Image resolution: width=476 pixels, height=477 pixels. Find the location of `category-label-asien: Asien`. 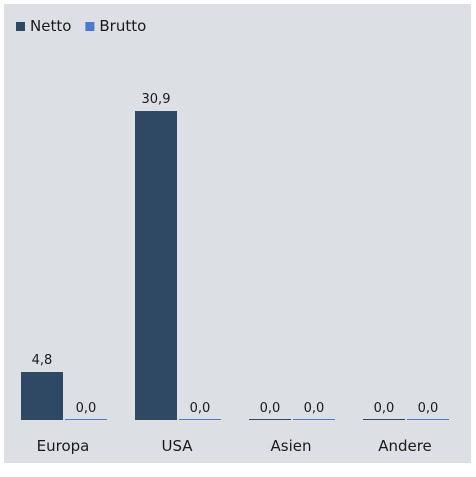

category-label-asien: Asien is located at coordinates (291, 446).